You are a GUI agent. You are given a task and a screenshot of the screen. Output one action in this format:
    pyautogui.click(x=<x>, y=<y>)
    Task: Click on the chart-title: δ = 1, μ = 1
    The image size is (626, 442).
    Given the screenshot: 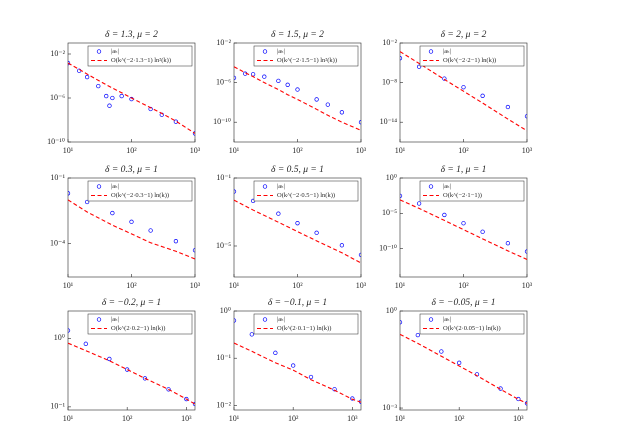 What is the action you would take?
    pyautogui.click(x=464, y=170)
    